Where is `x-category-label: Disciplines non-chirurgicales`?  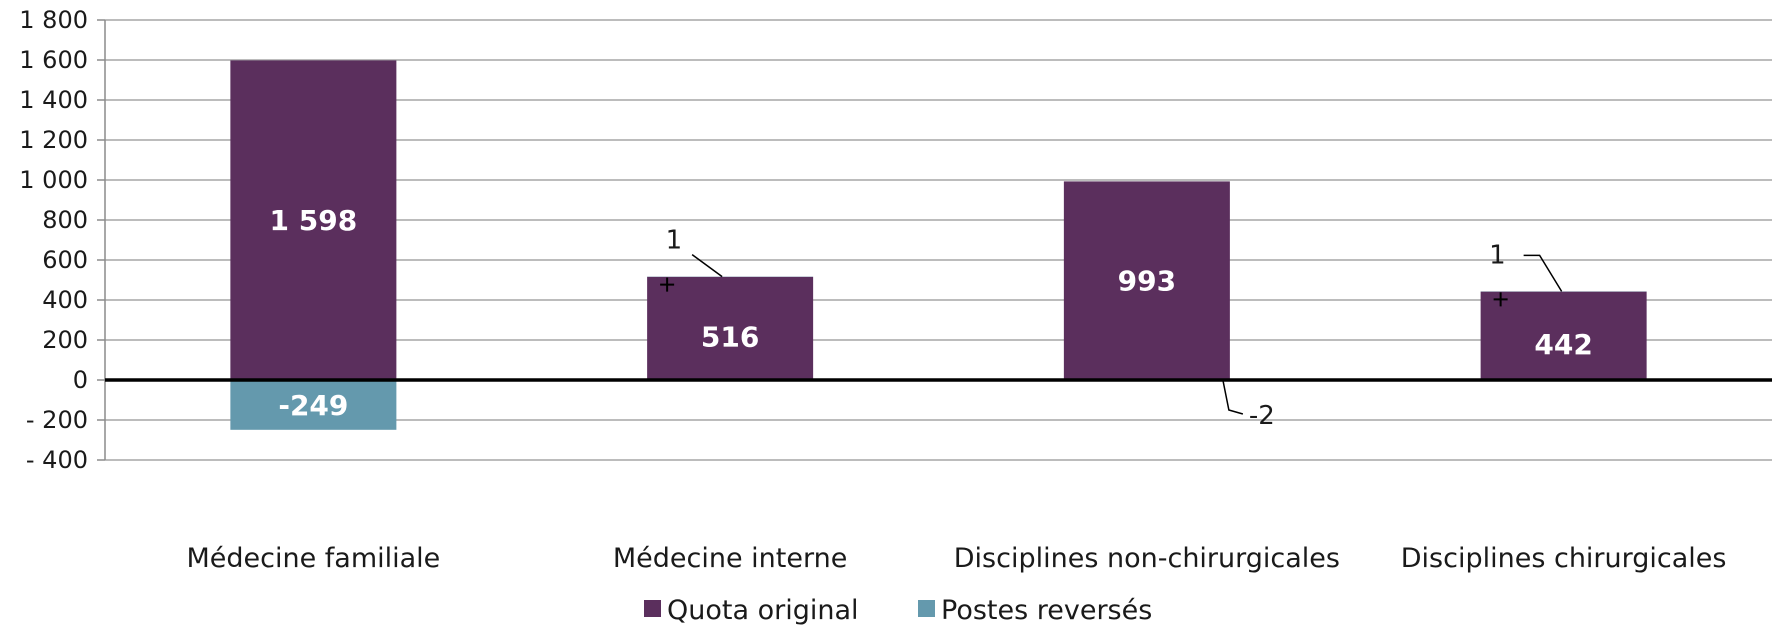 x-category-label: Disciplines non-chirurgicales is located at coordinates (1147, 558).